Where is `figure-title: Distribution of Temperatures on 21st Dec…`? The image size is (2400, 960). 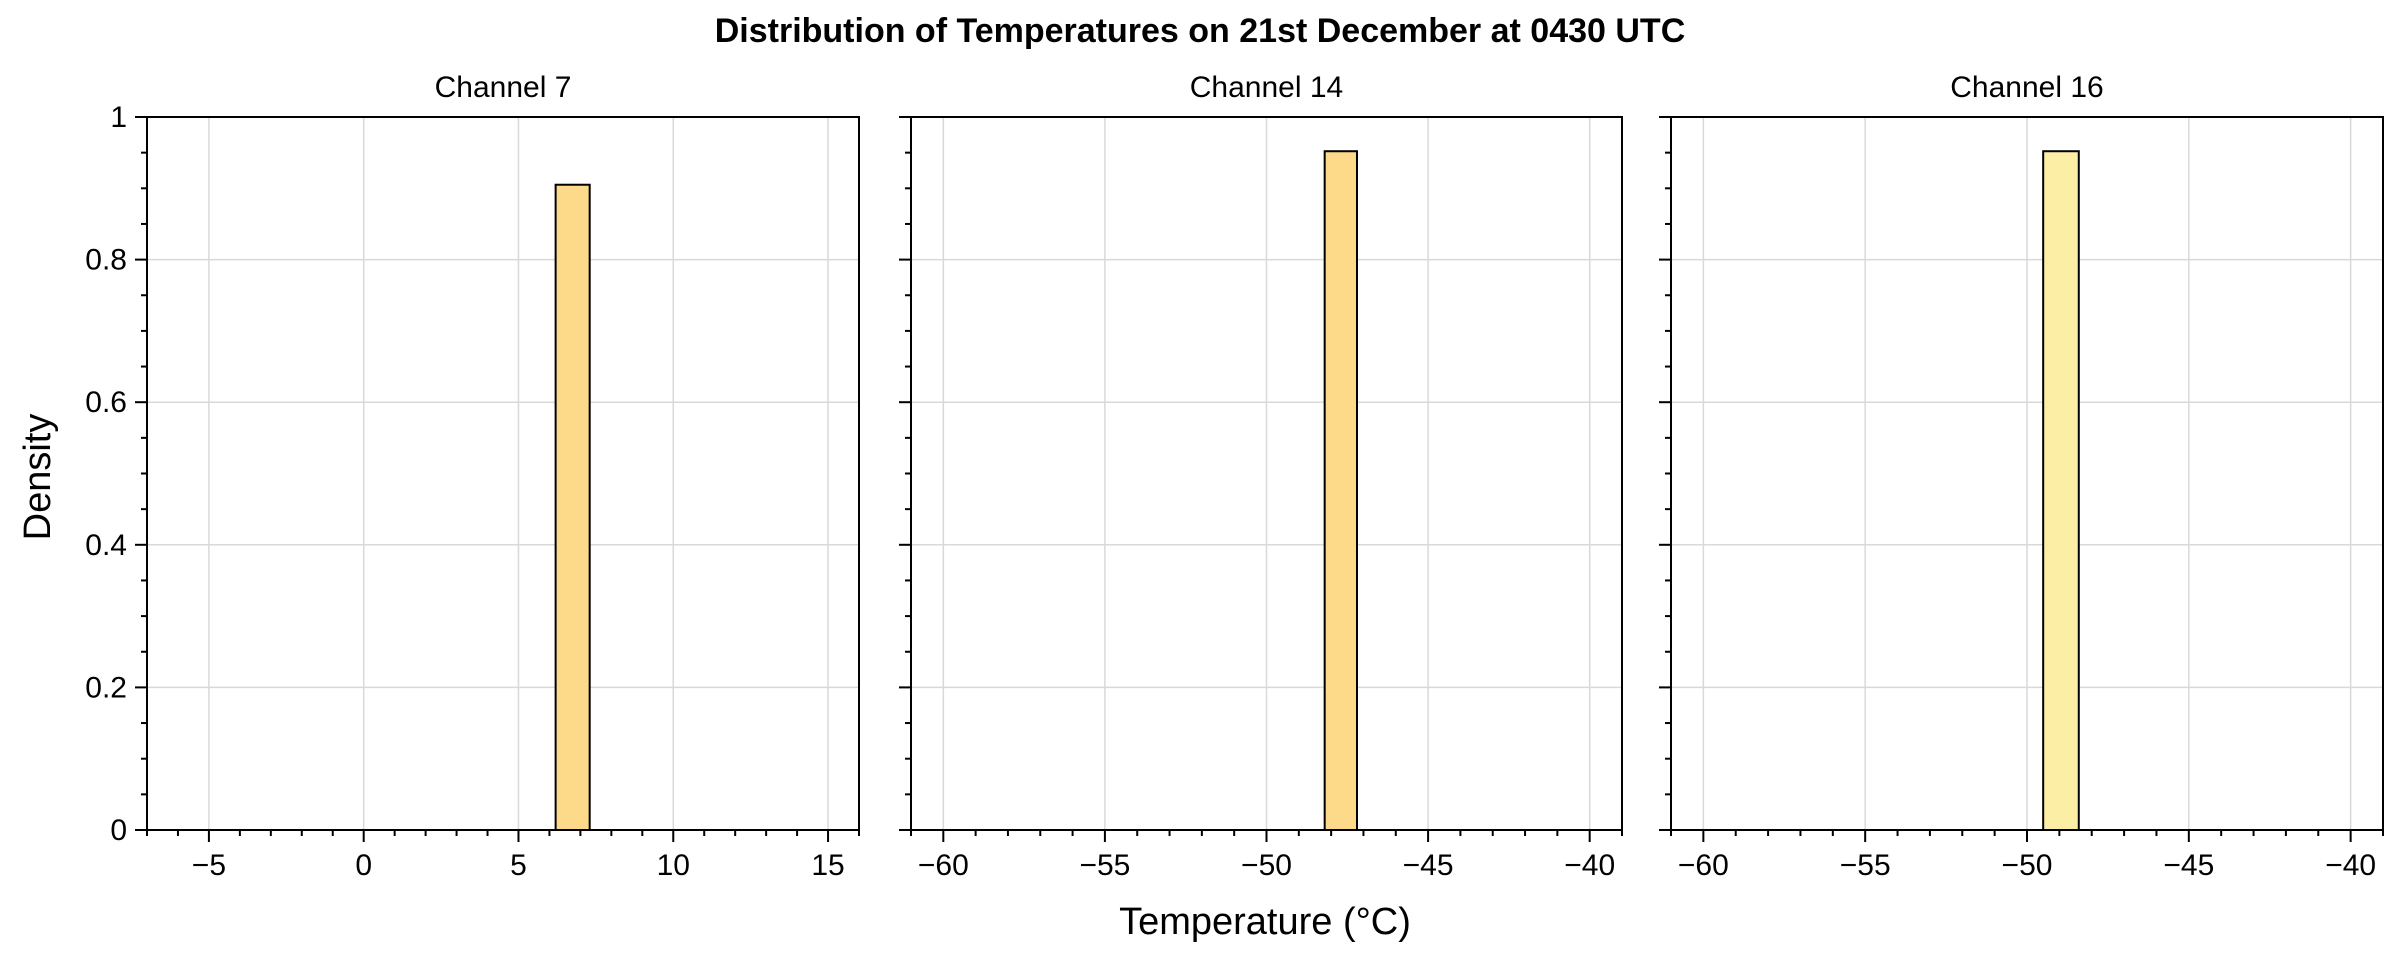
figure-title: Distribution of Temperatures on 21st Dec… is located at coordinates (1200, 31).